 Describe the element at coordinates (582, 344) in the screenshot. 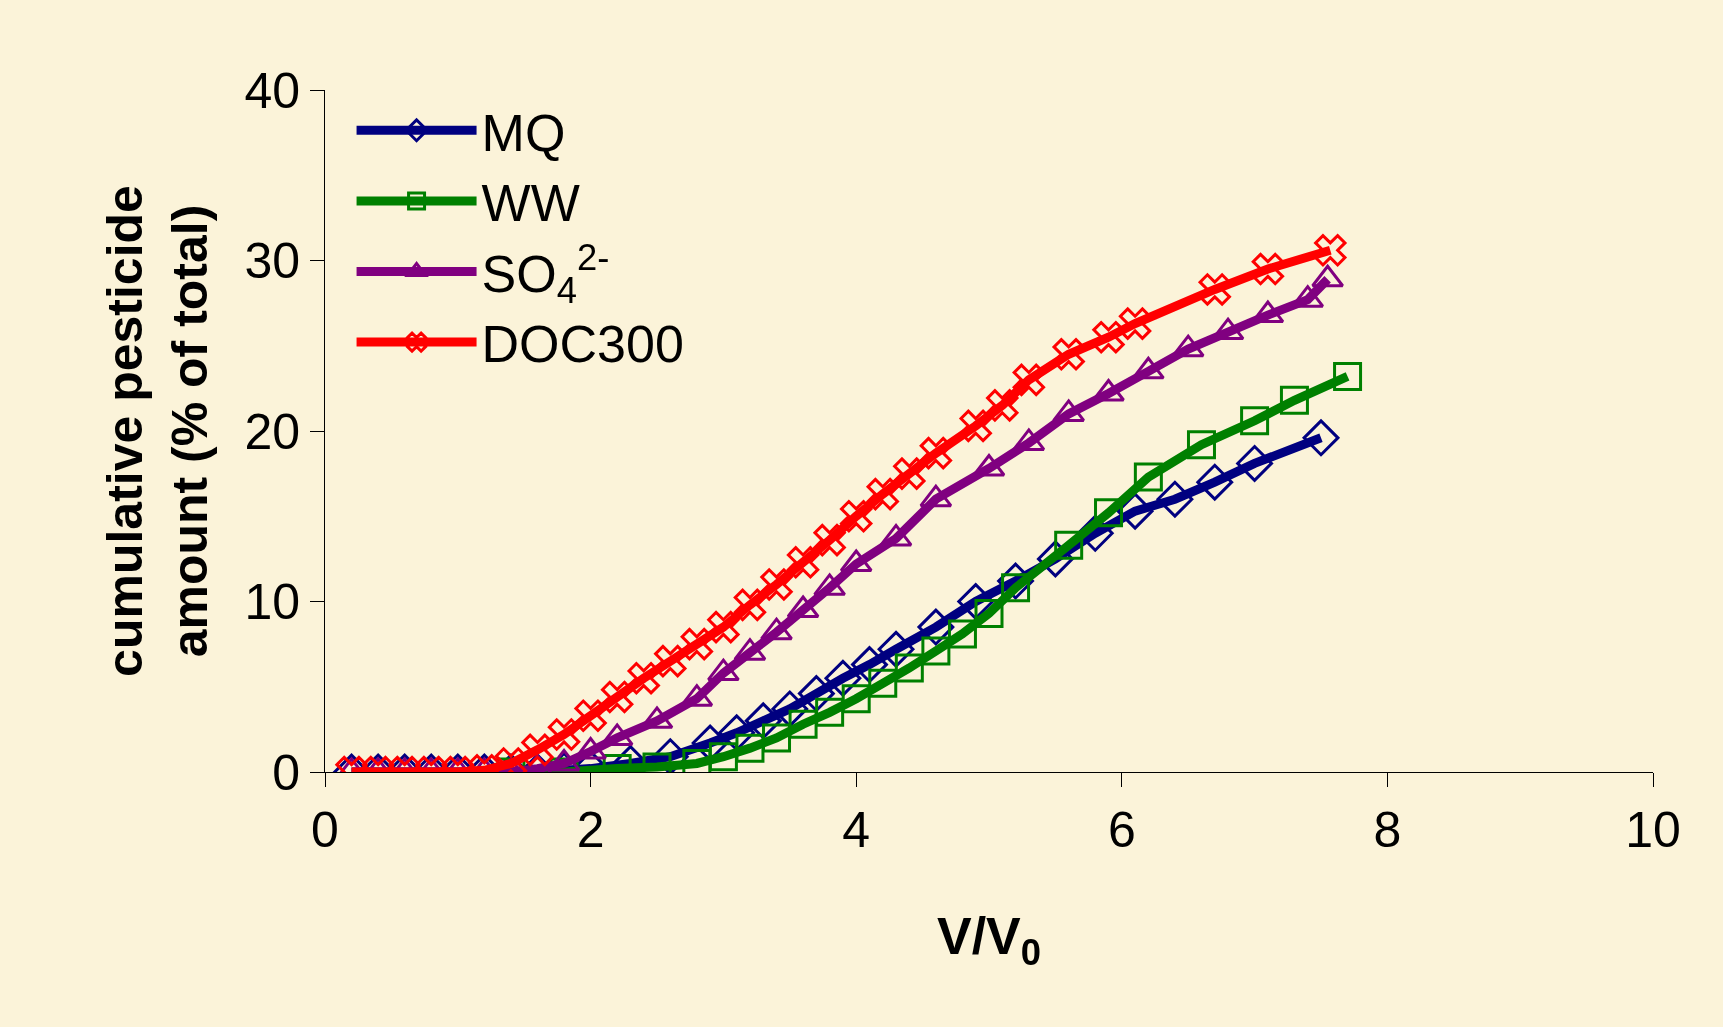

I see `legend-label: DOC300` at that location.